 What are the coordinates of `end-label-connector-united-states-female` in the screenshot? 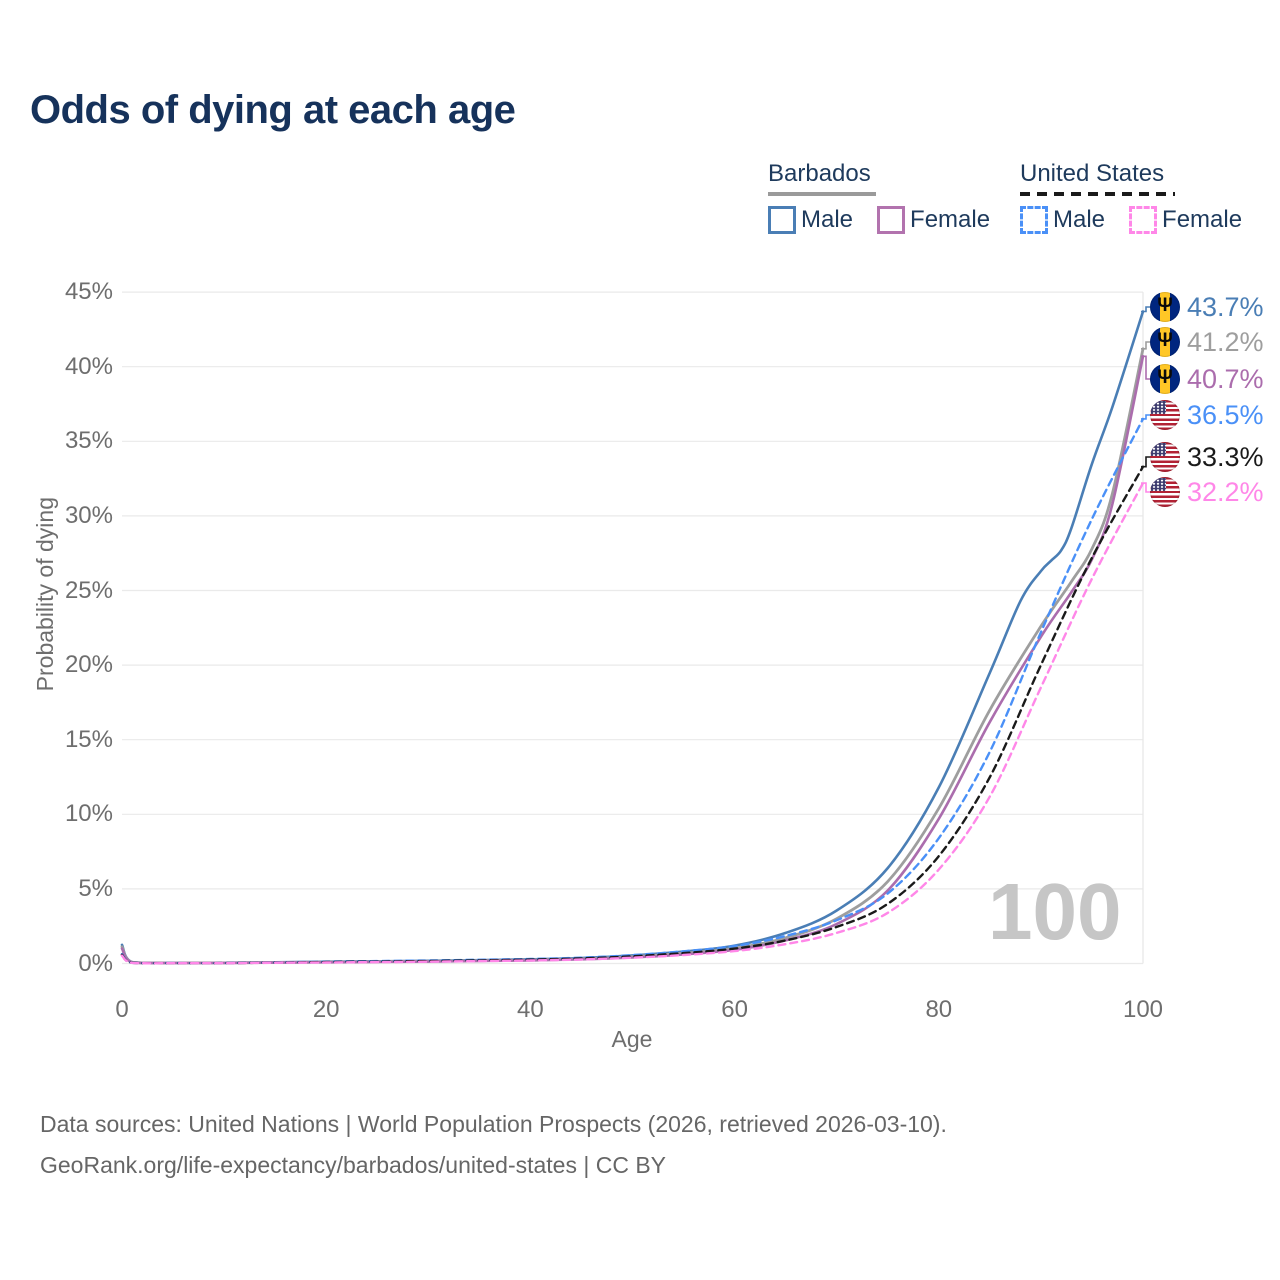 It's located at (1145, 487).